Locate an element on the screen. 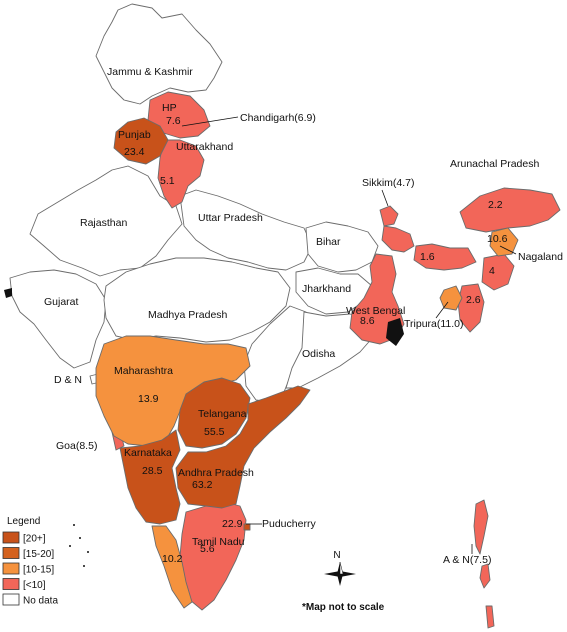 The height and width of the screenshot is (632, 567). region-telangana is located at coordinates (214, 413).